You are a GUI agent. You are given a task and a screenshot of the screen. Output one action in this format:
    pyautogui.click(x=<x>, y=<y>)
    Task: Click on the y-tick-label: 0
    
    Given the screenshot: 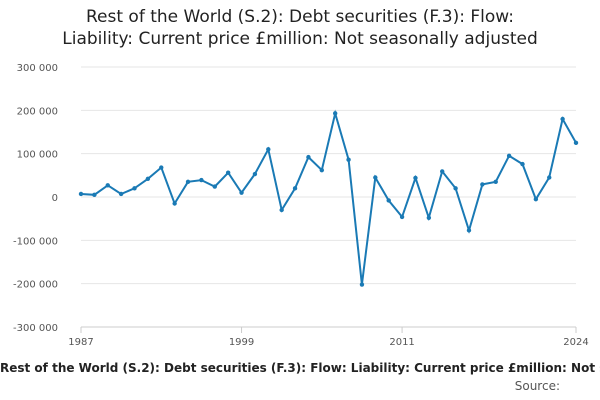 What is the action you would take?
    pyautogui.click(x=55, y=198)
    